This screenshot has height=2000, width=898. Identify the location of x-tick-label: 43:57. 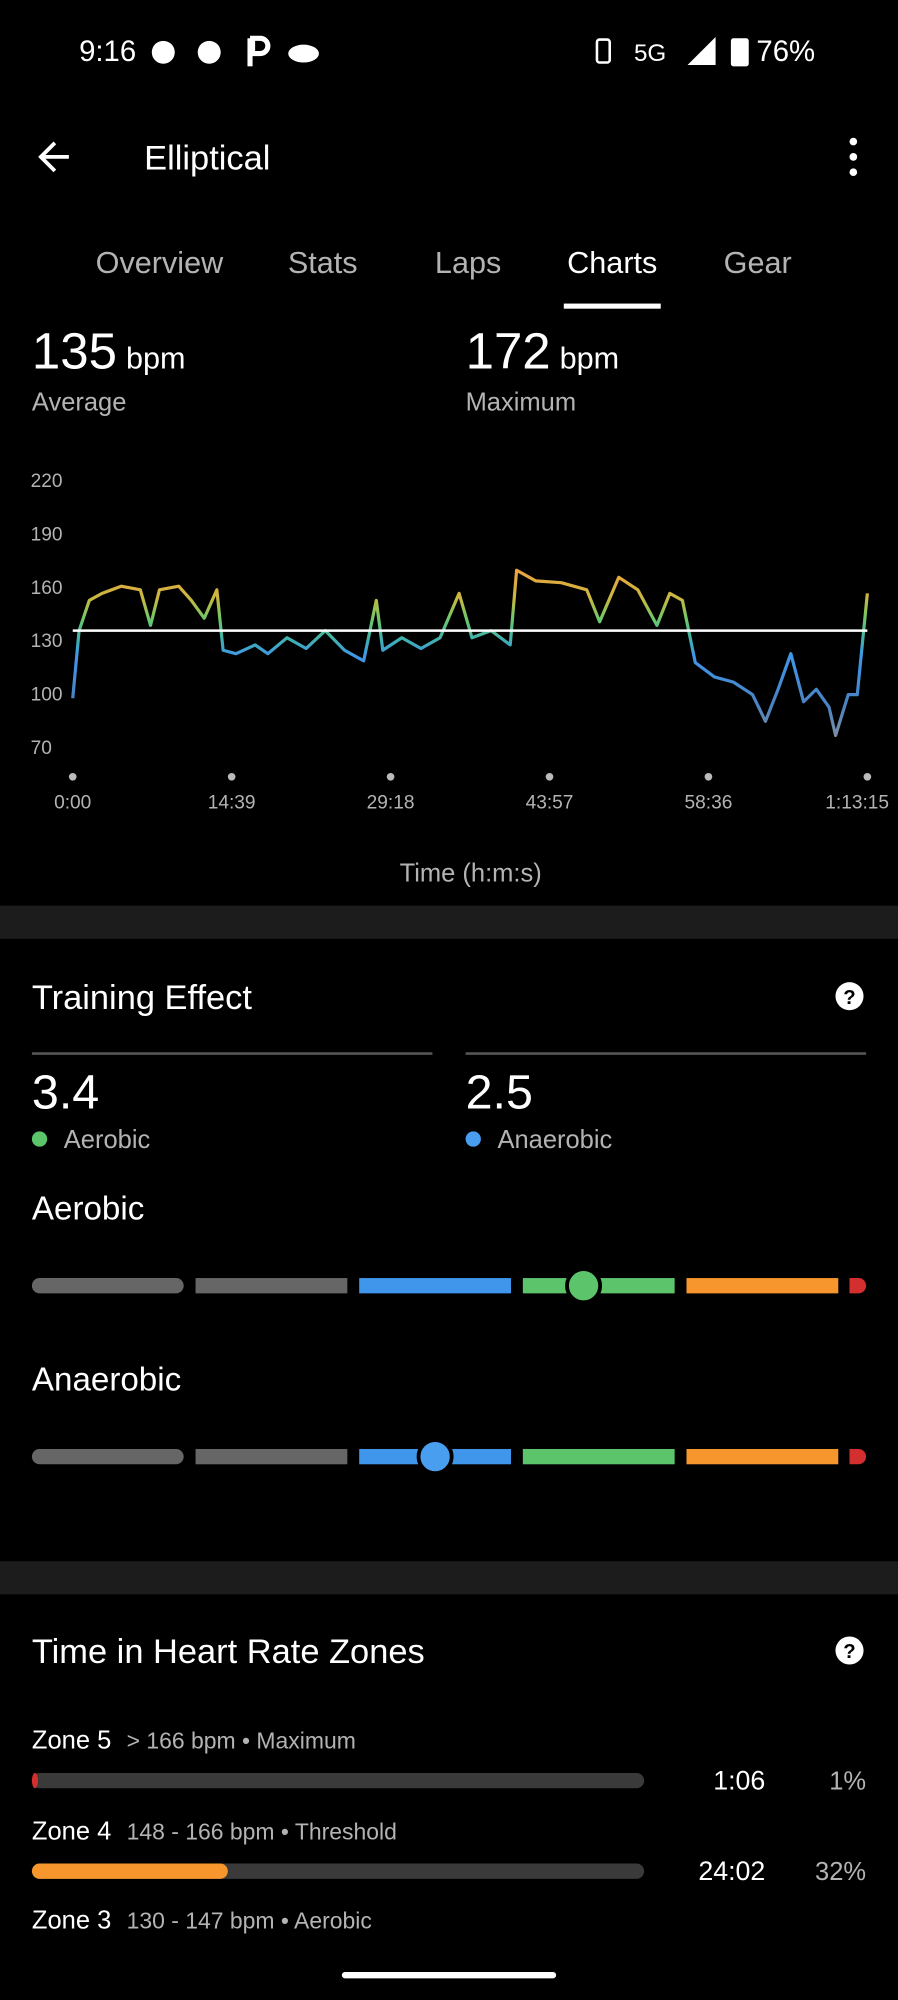
(550, 803).